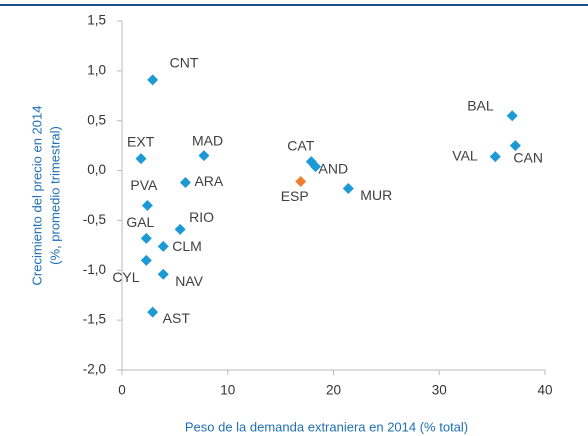  What do you see at coordinates (201, 217) in the screenshot?
I see `point-label: RIO` at bounding box center [201, 217].